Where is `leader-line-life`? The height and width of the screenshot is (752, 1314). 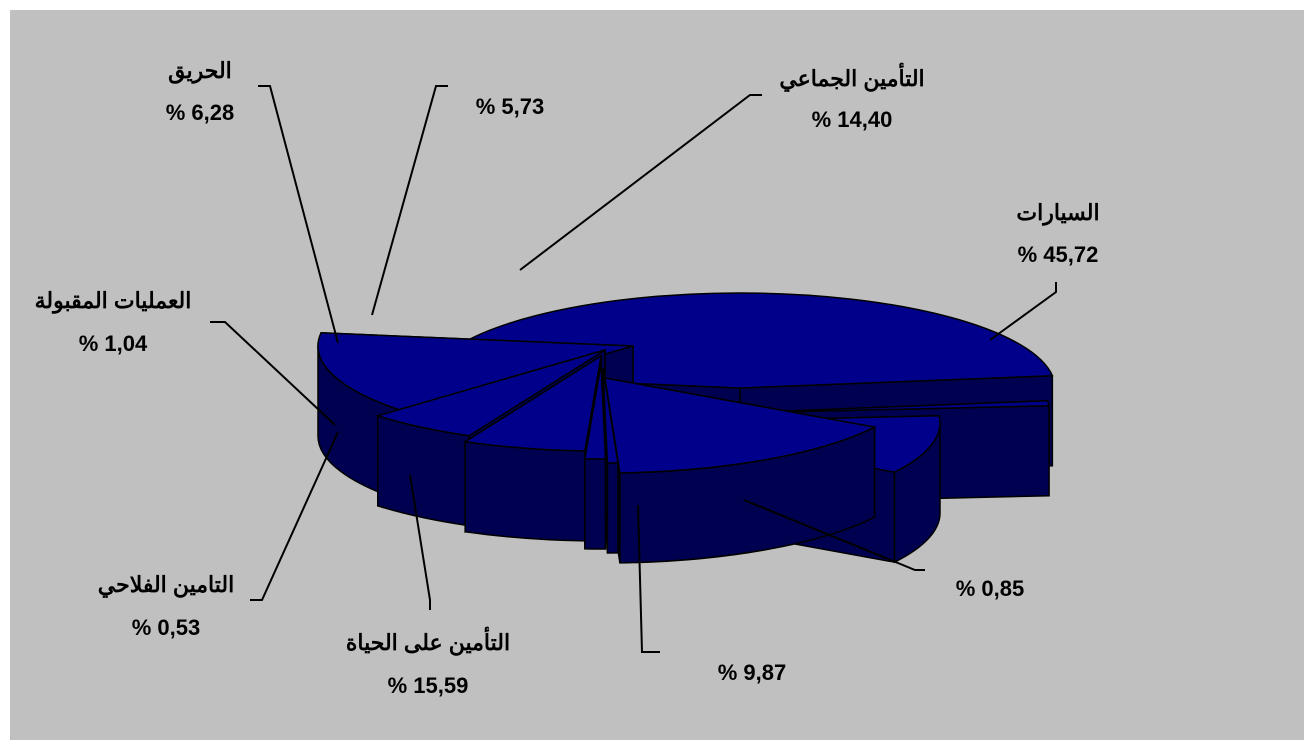 leader-line-life is located at coordinates (420, 542).